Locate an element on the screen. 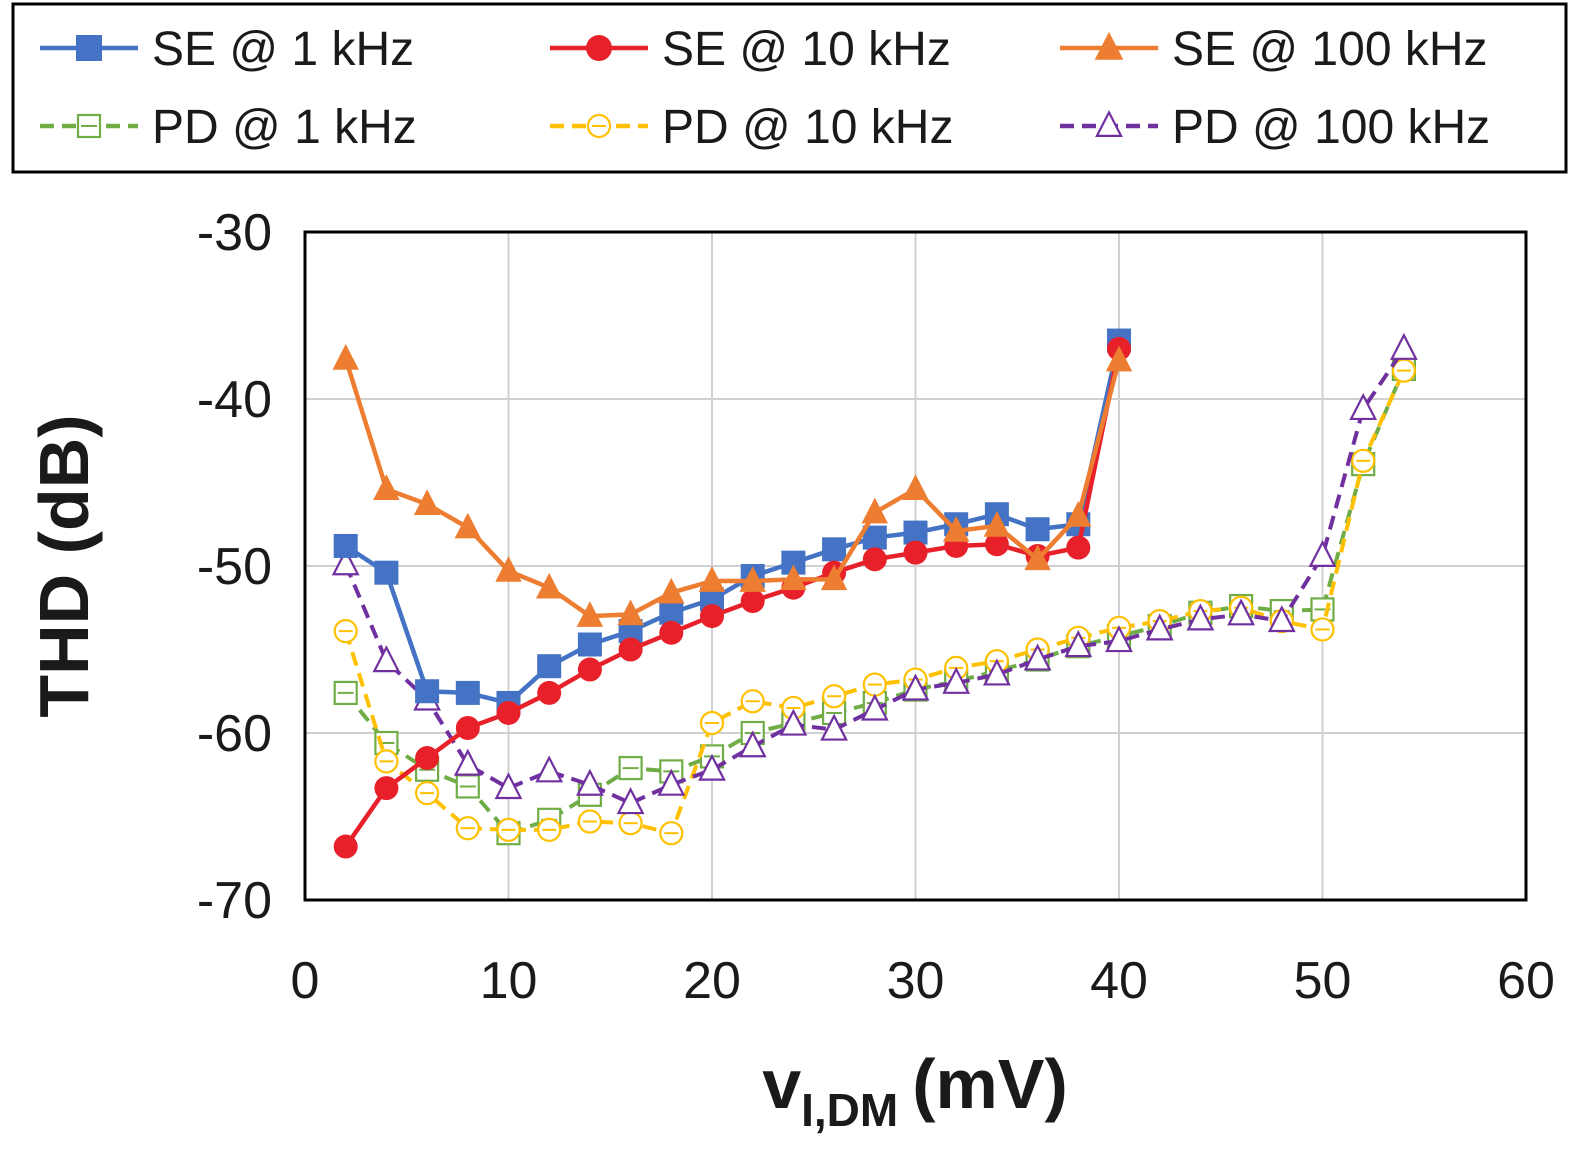 The height and width of the screenshot is (1150, 1584). x-tick-label: 0 is located at coordinates (305, 981).